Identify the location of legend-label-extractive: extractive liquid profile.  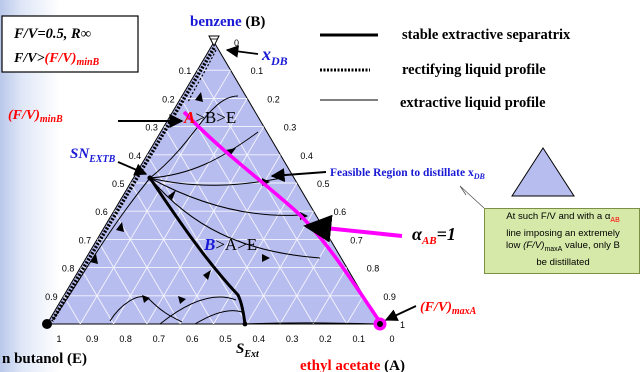
(473, 103).